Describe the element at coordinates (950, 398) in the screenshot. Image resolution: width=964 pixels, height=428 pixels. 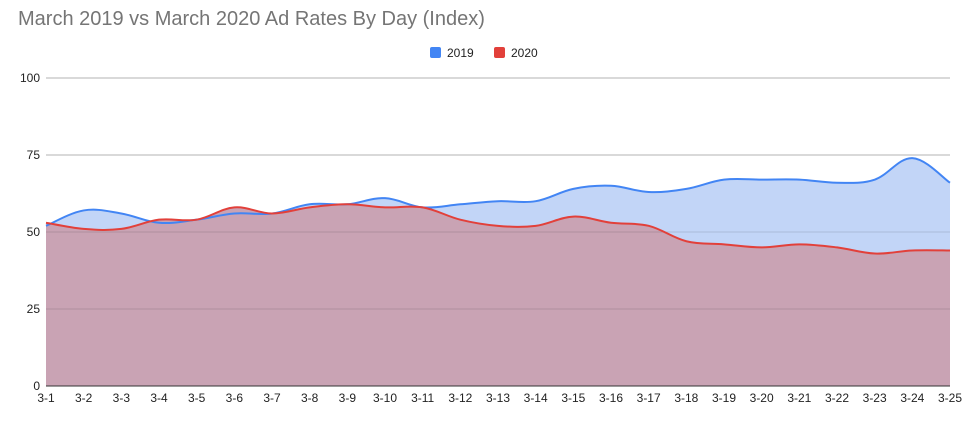
I see `x-tick-label: 3-25` at that location.